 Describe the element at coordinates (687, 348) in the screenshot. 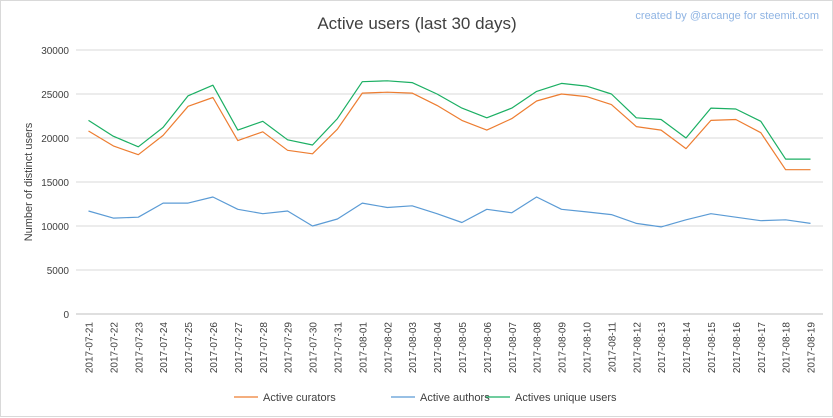

I see `x-tick-label: 2017-08-14` at that location.